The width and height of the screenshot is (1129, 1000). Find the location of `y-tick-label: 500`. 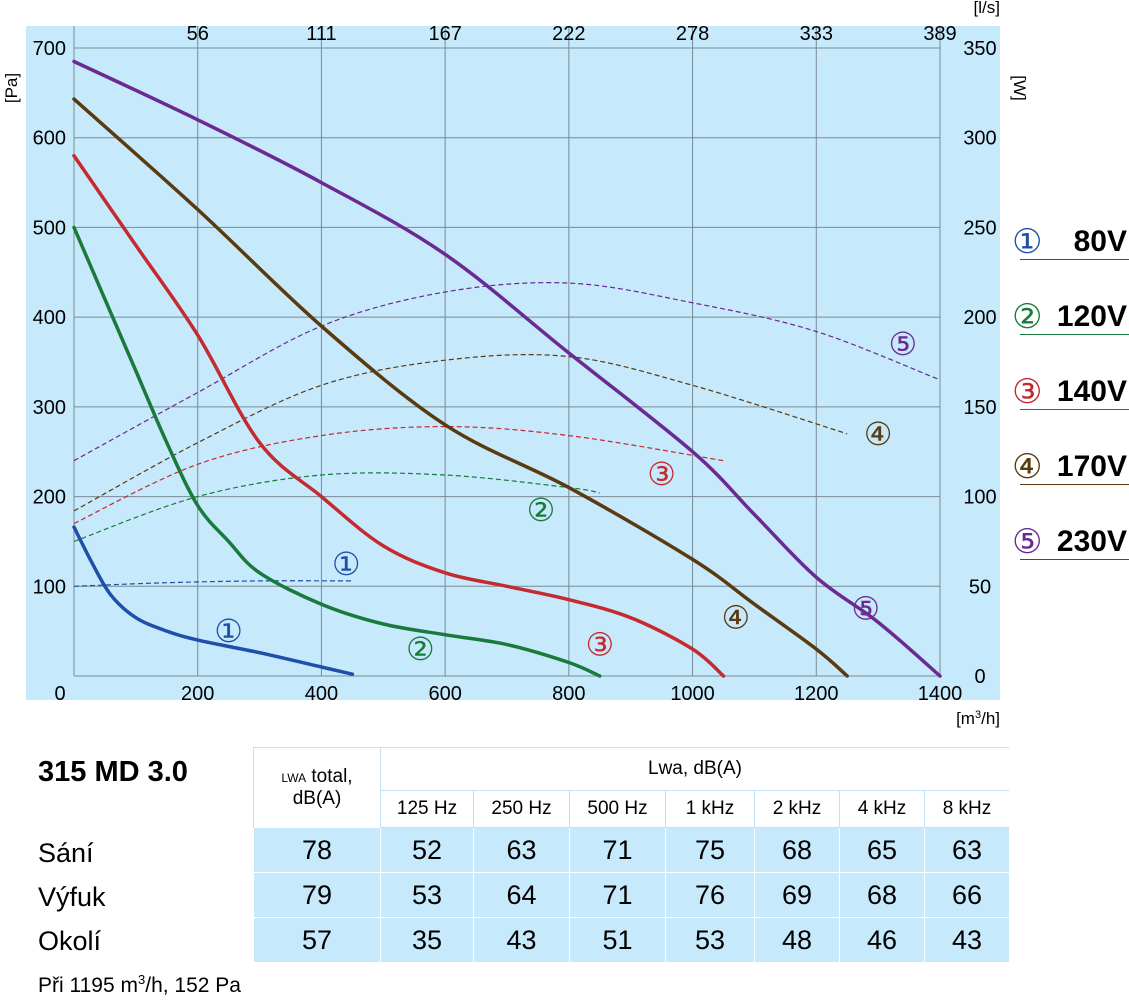

y-tick-label: 500 is located at coordinates (49, 228).